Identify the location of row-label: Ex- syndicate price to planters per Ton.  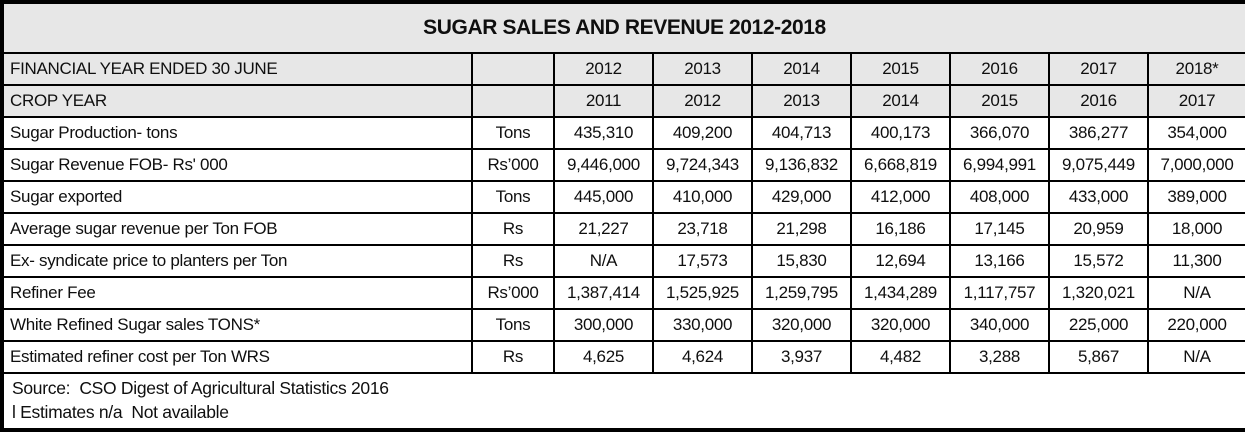
(237, 261).